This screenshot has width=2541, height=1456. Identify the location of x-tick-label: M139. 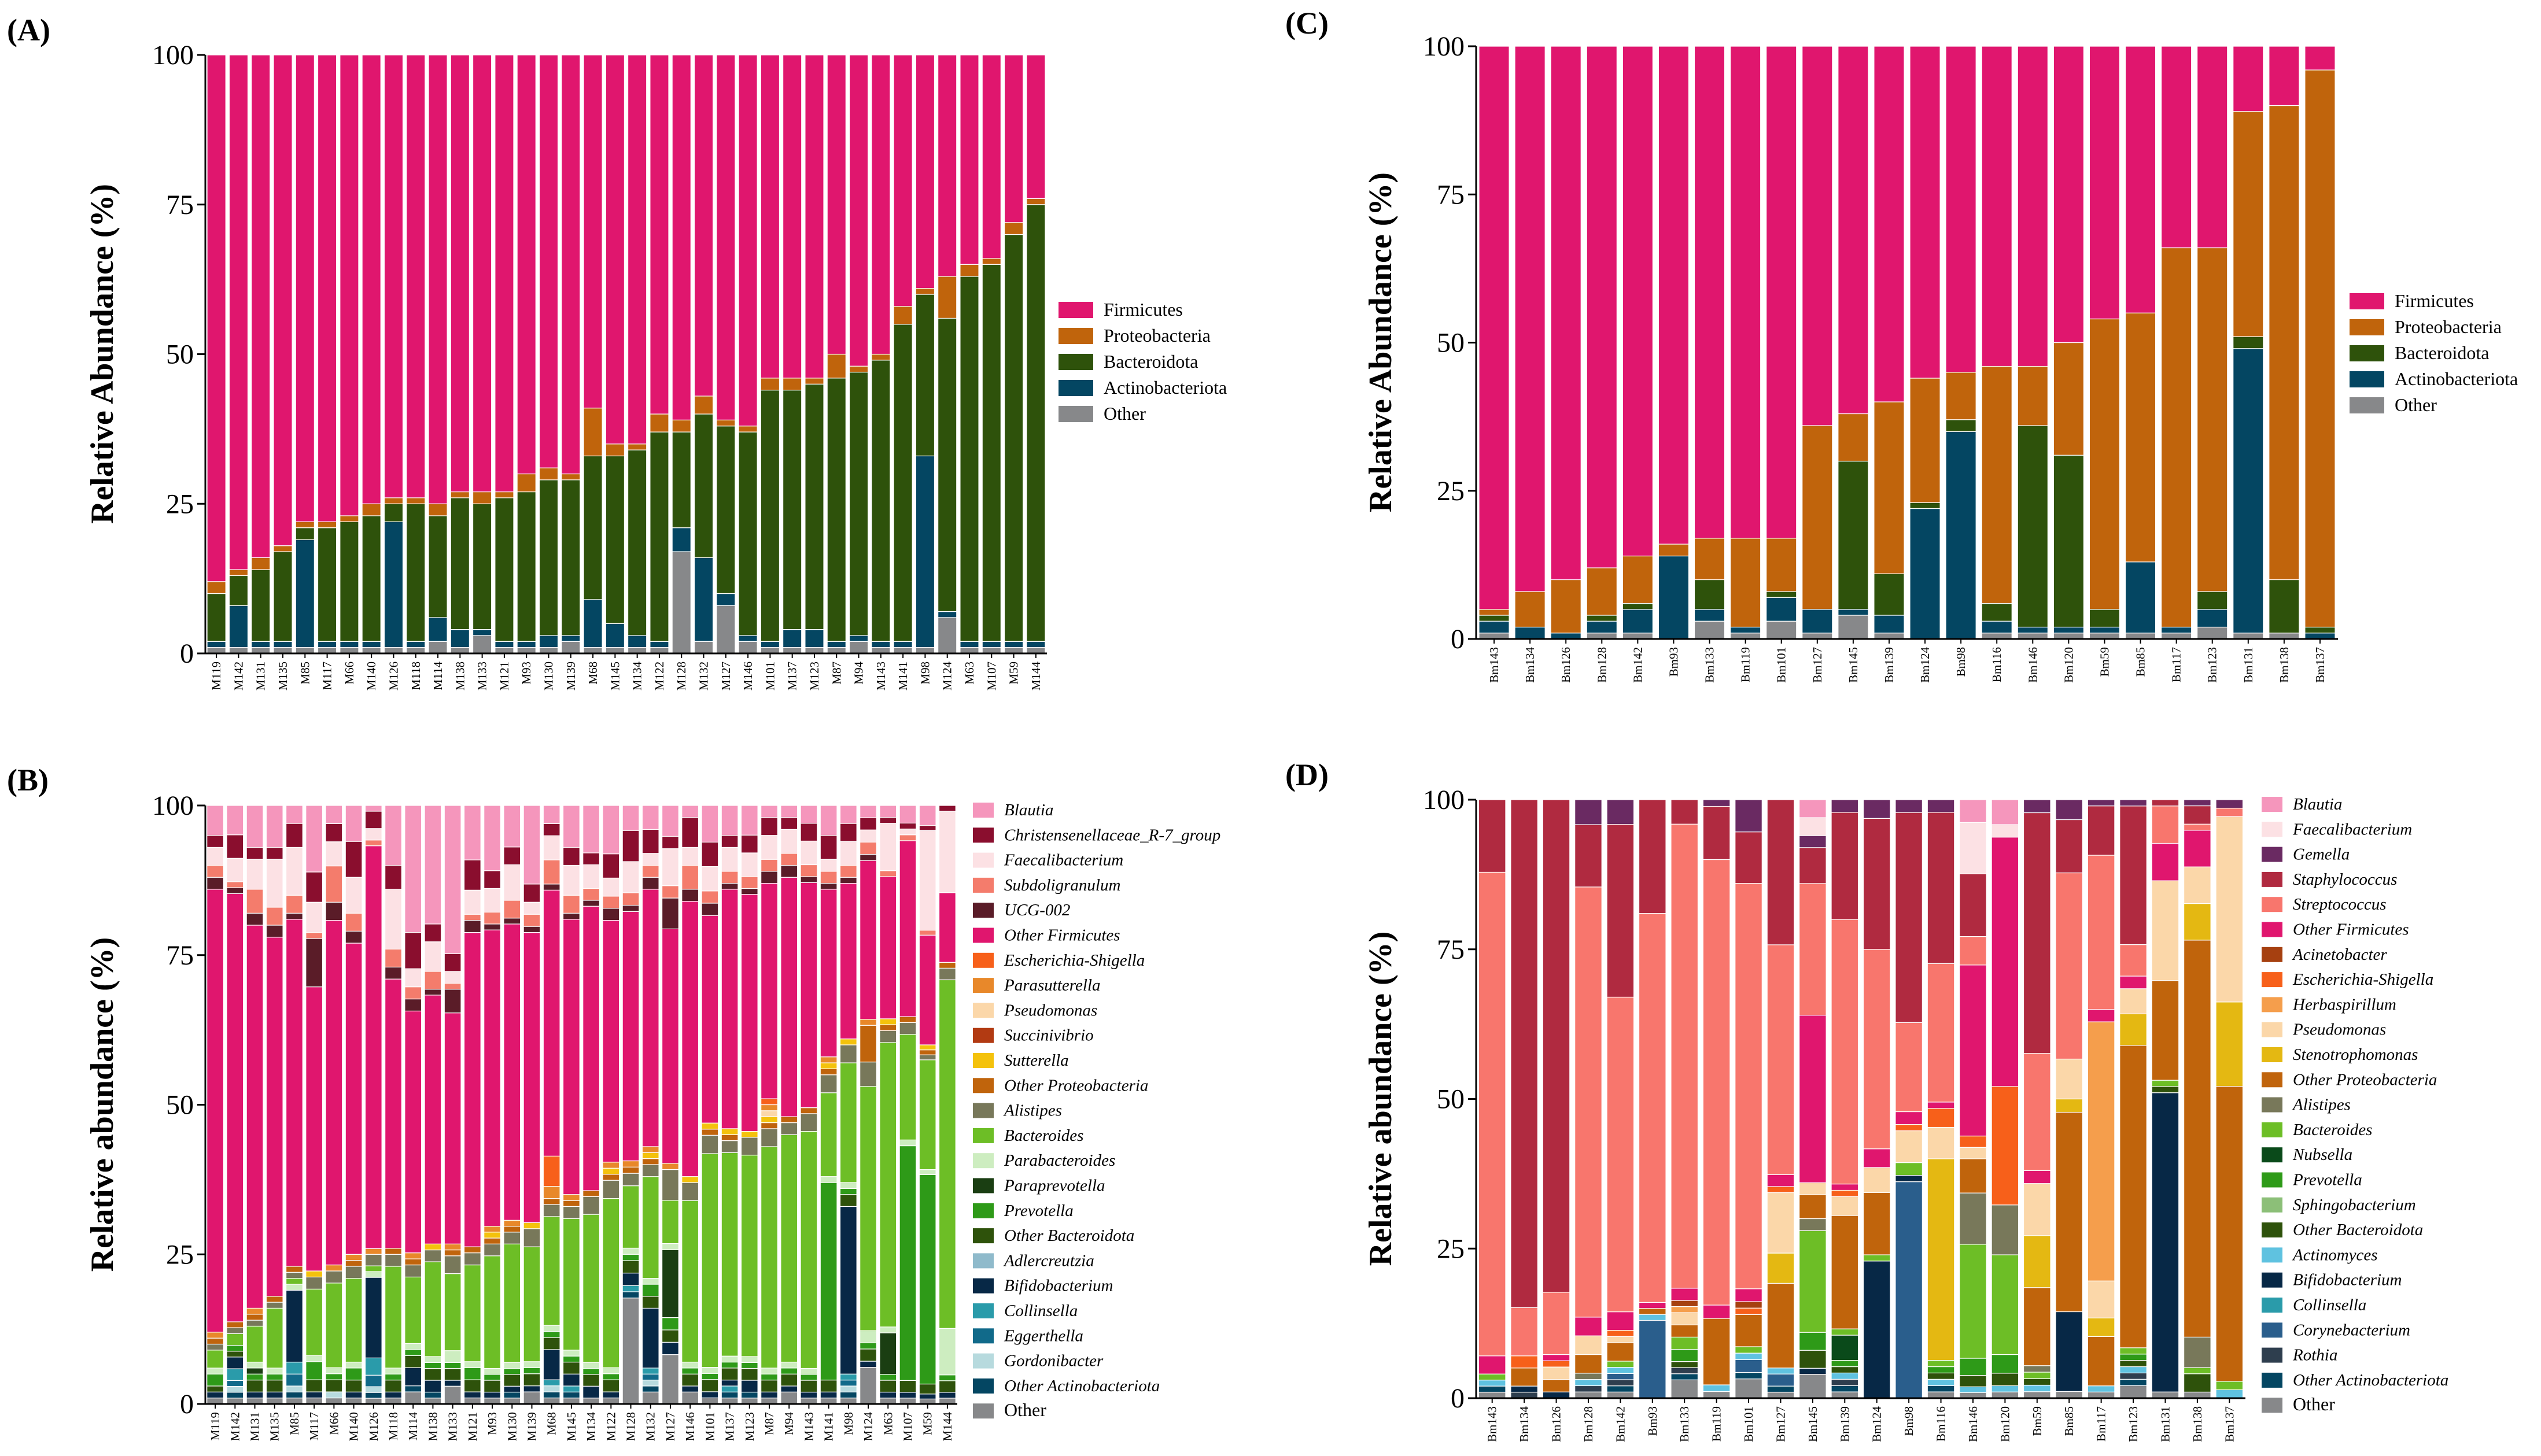
(532, 1427).